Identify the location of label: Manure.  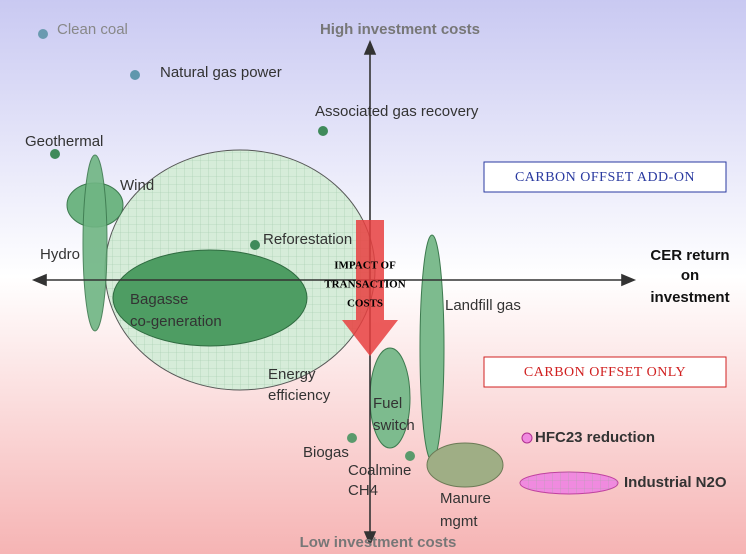
(465, 498).